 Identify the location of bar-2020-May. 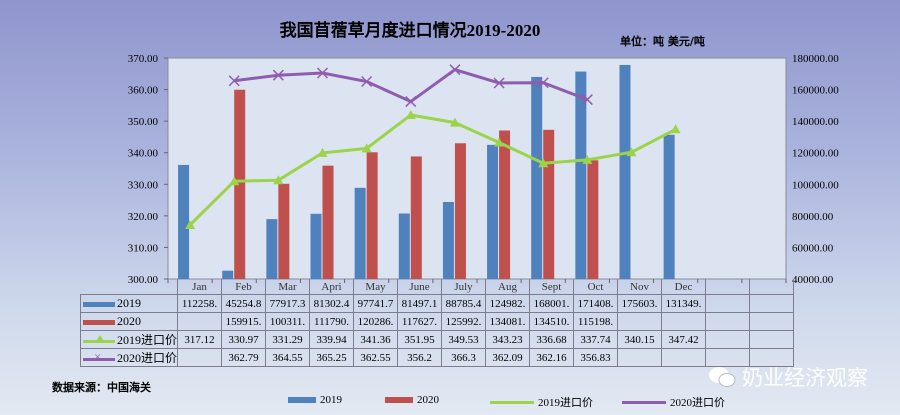
(372, 215).